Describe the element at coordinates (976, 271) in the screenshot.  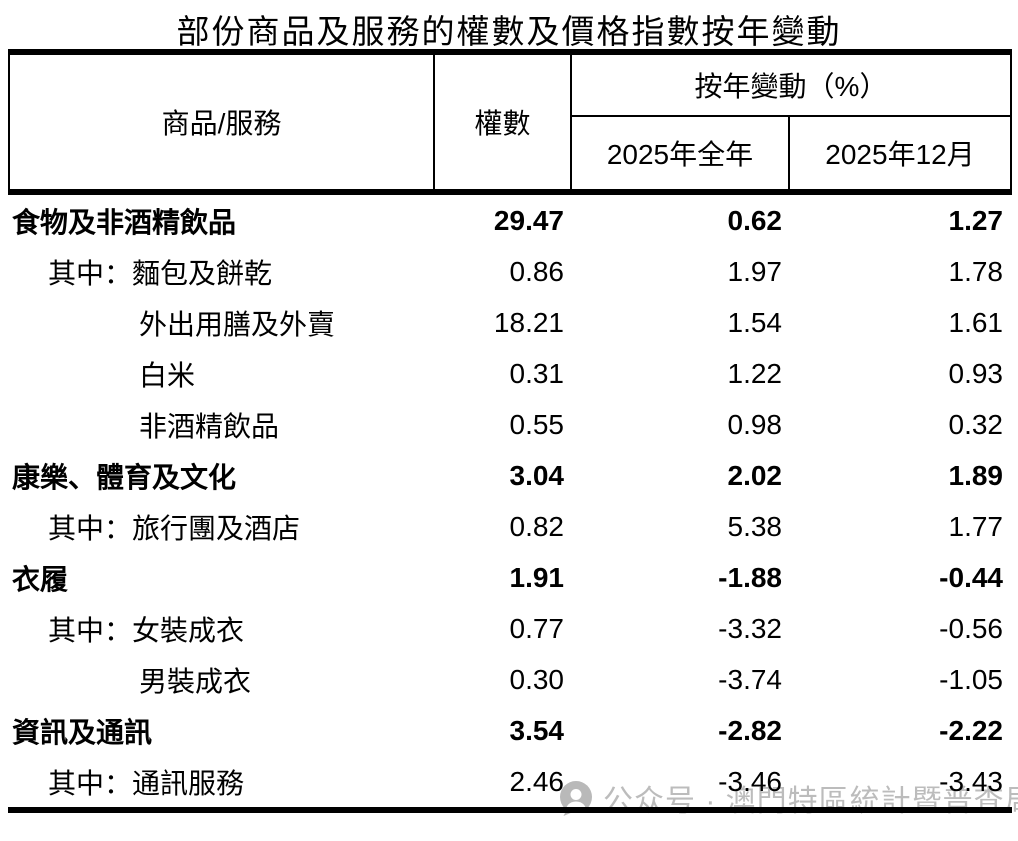
I see `december-value: 1.78` at that location.